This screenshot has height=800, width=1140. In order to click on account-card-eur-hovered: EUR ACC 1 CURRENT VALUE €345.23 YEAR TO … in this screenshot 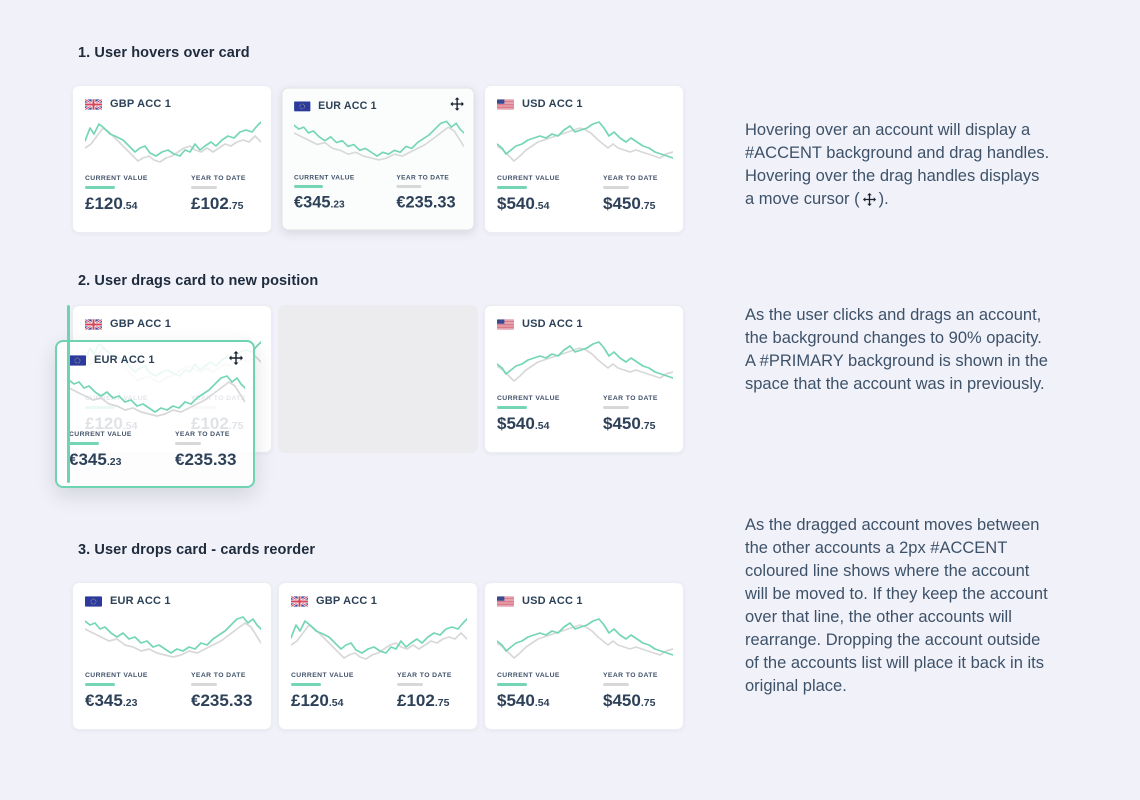, I will do `click(378, 159)`.